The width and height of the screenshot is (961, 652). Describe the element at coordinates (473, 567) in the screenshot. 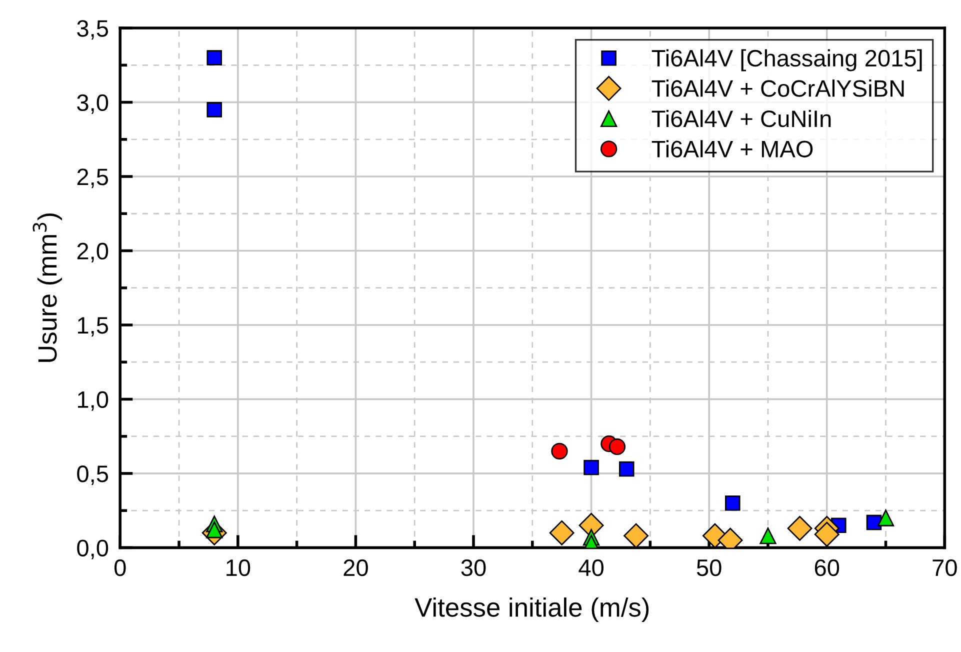

I see `x-tick-label: 30` at that location.